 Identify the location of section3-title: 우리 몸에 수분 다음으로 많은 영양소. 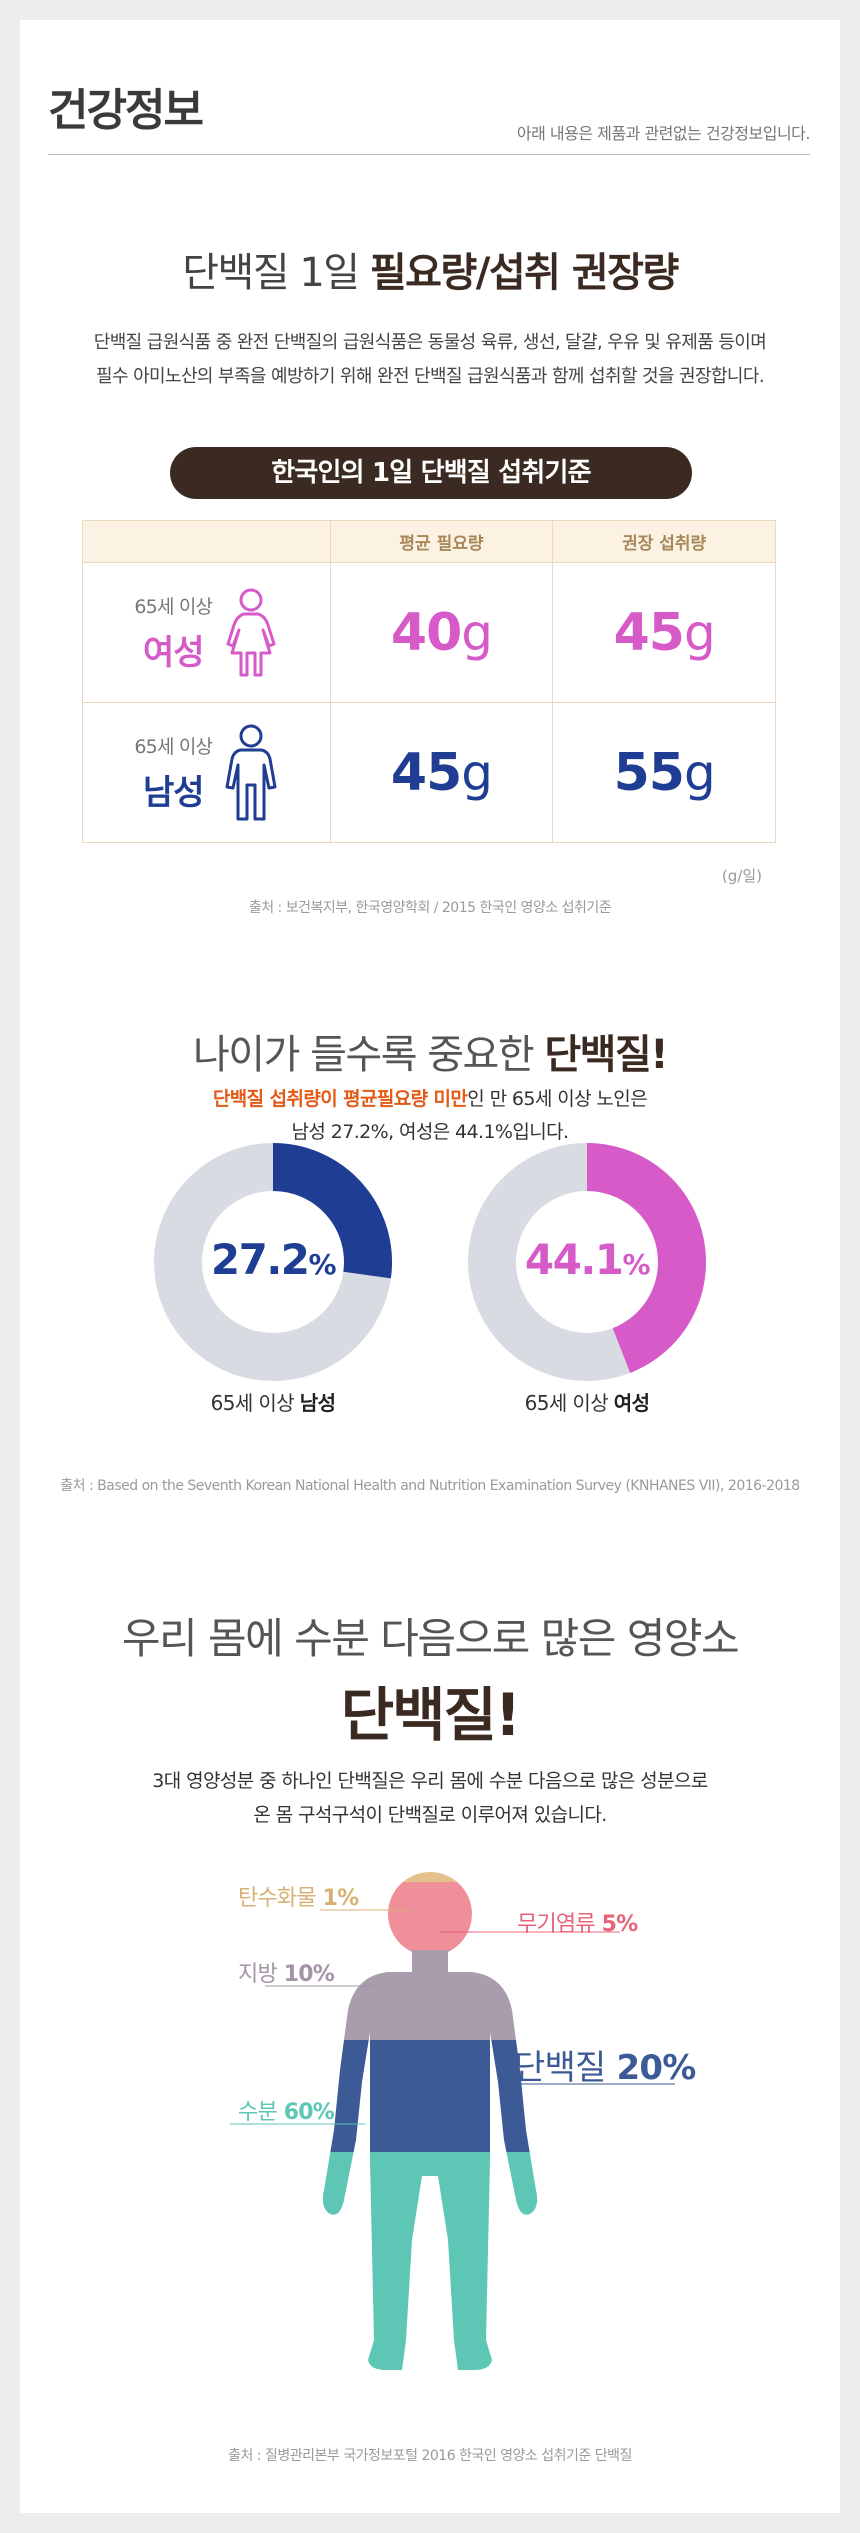
(430, 1638).